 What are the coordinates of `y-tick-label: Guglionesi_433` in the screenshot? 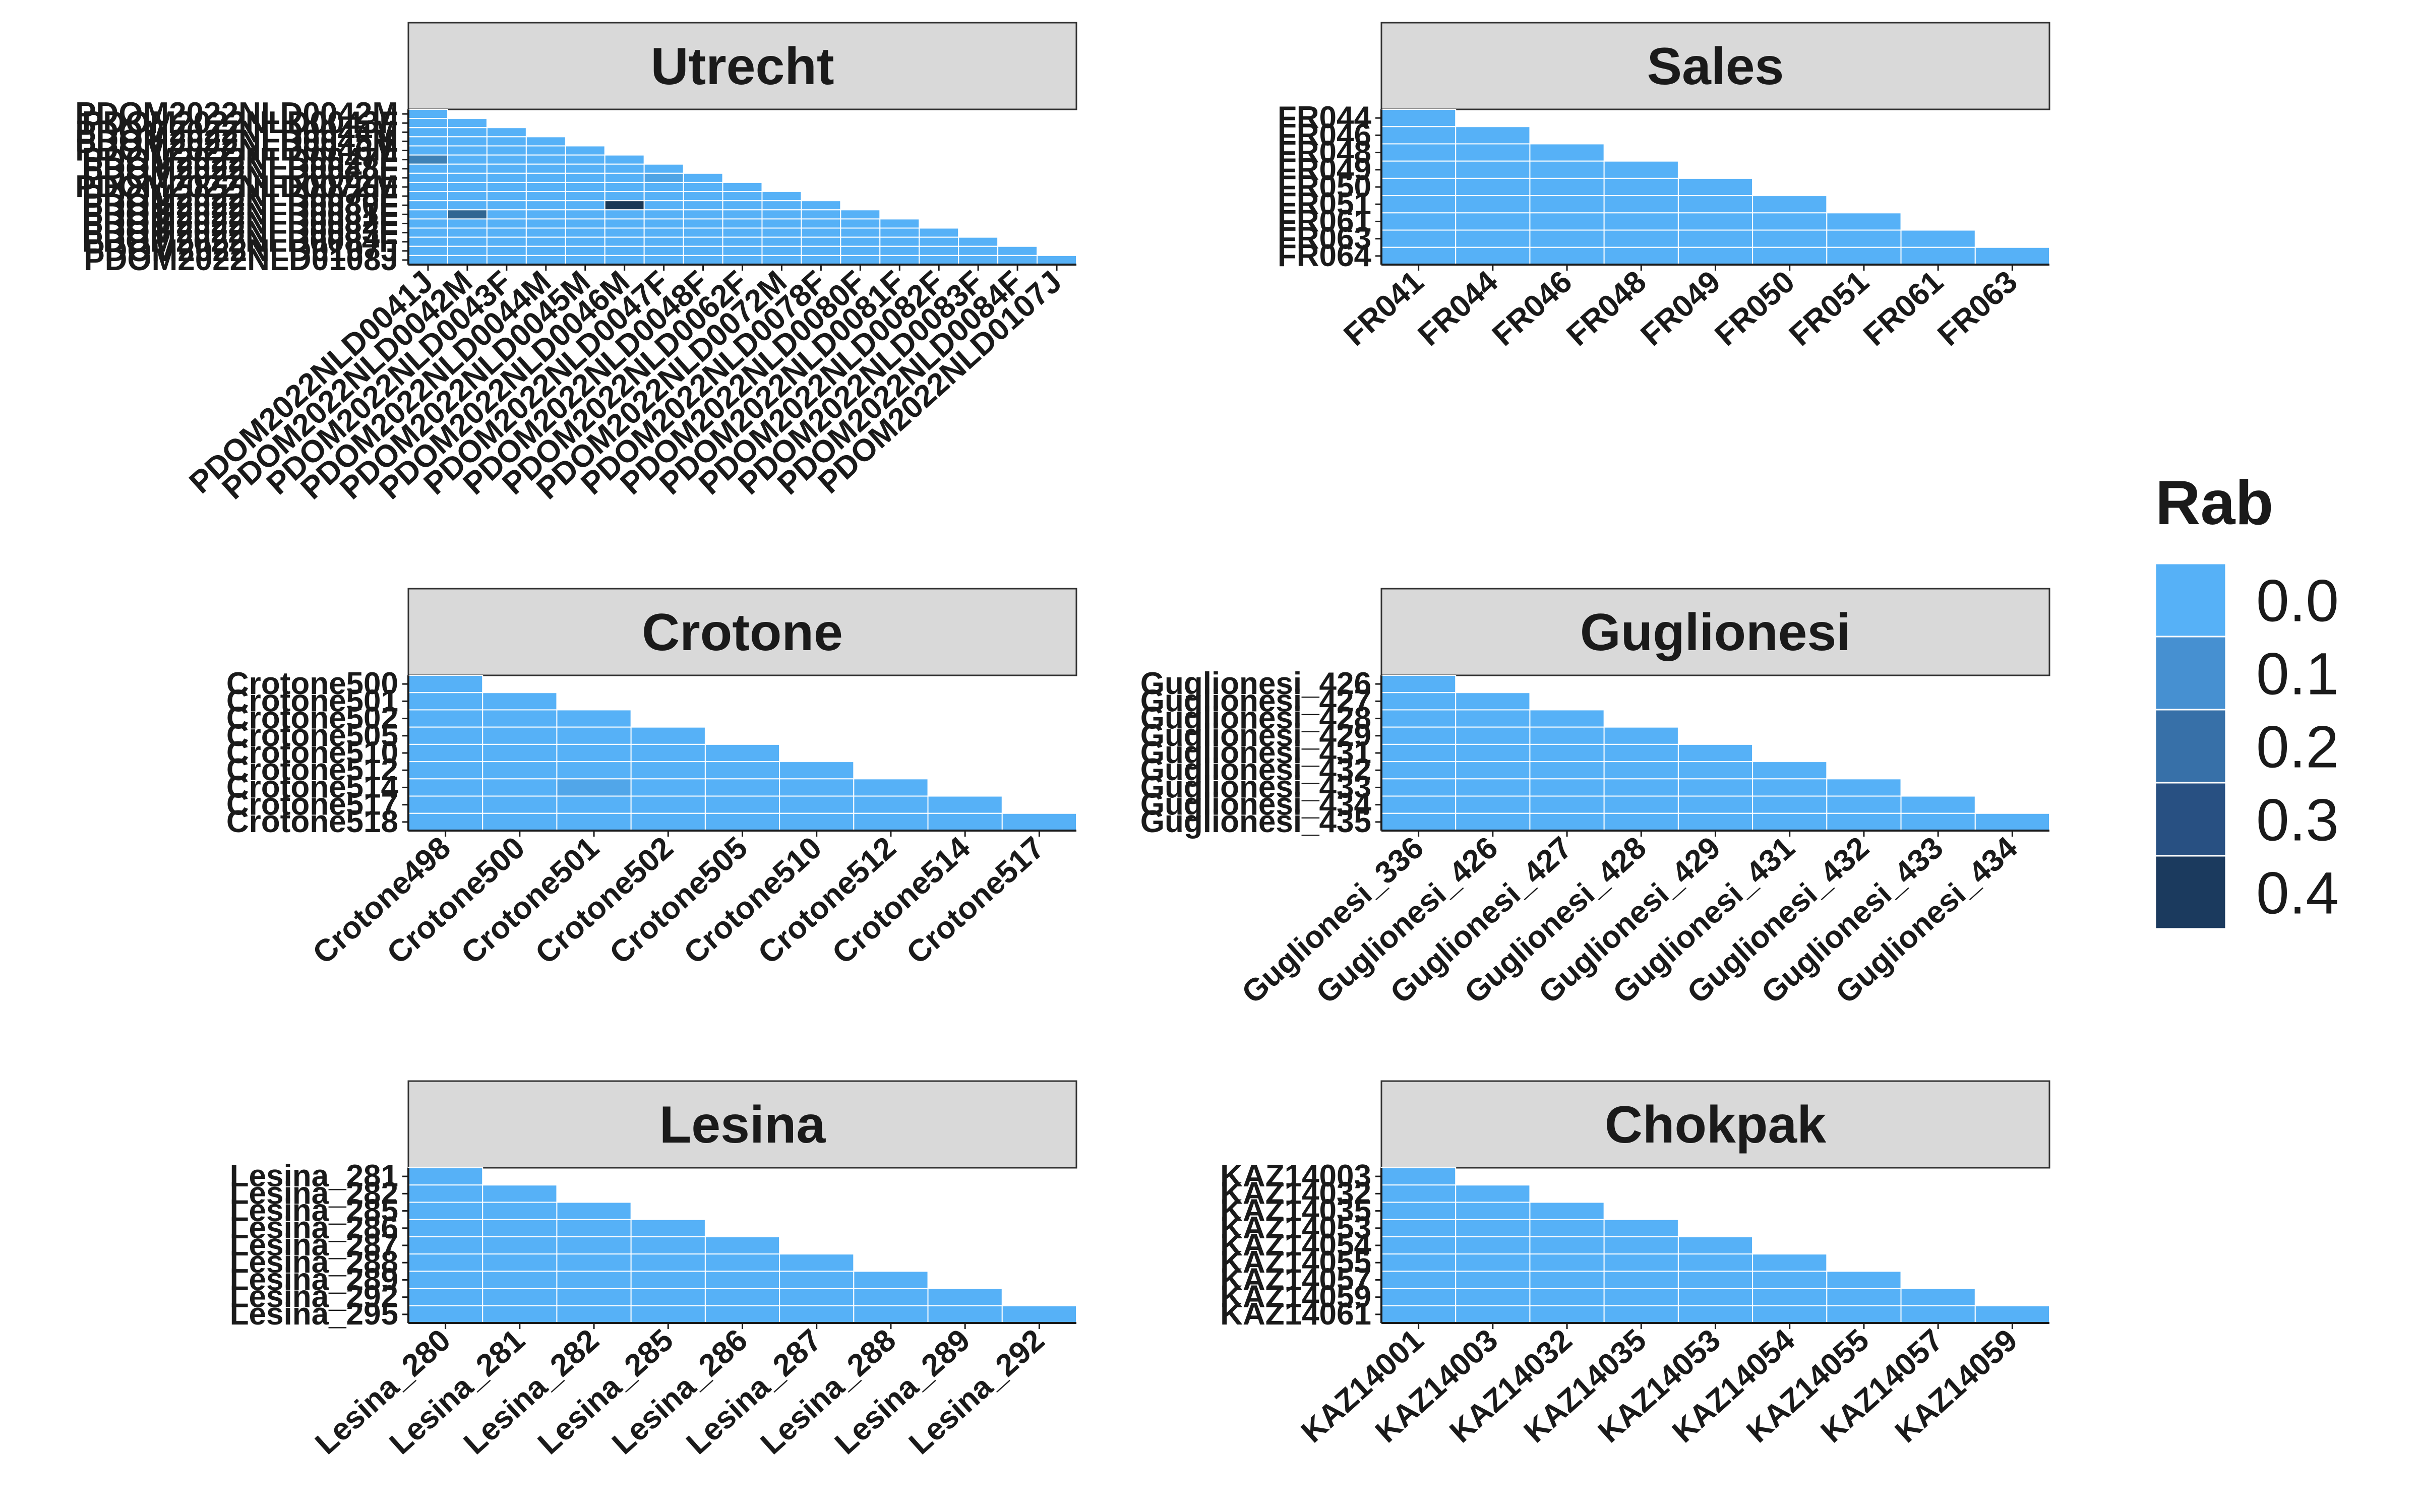 It's located at (1255, 787).